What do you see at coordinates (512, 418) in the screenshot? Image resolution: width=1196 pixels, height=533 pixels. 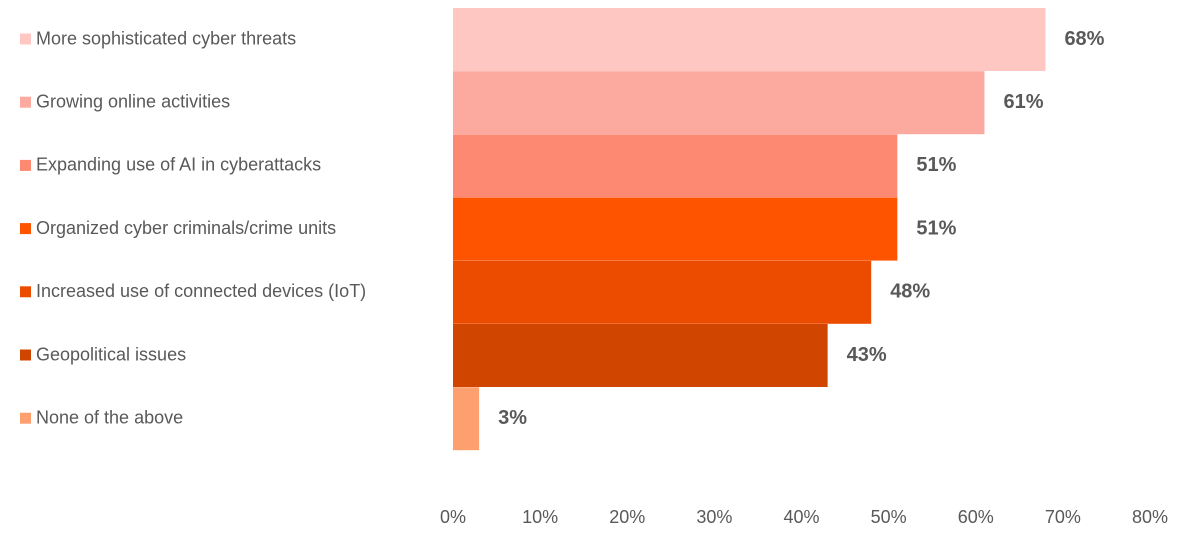 I see `data-label-6: 3%` at bounding box center [512, 418].